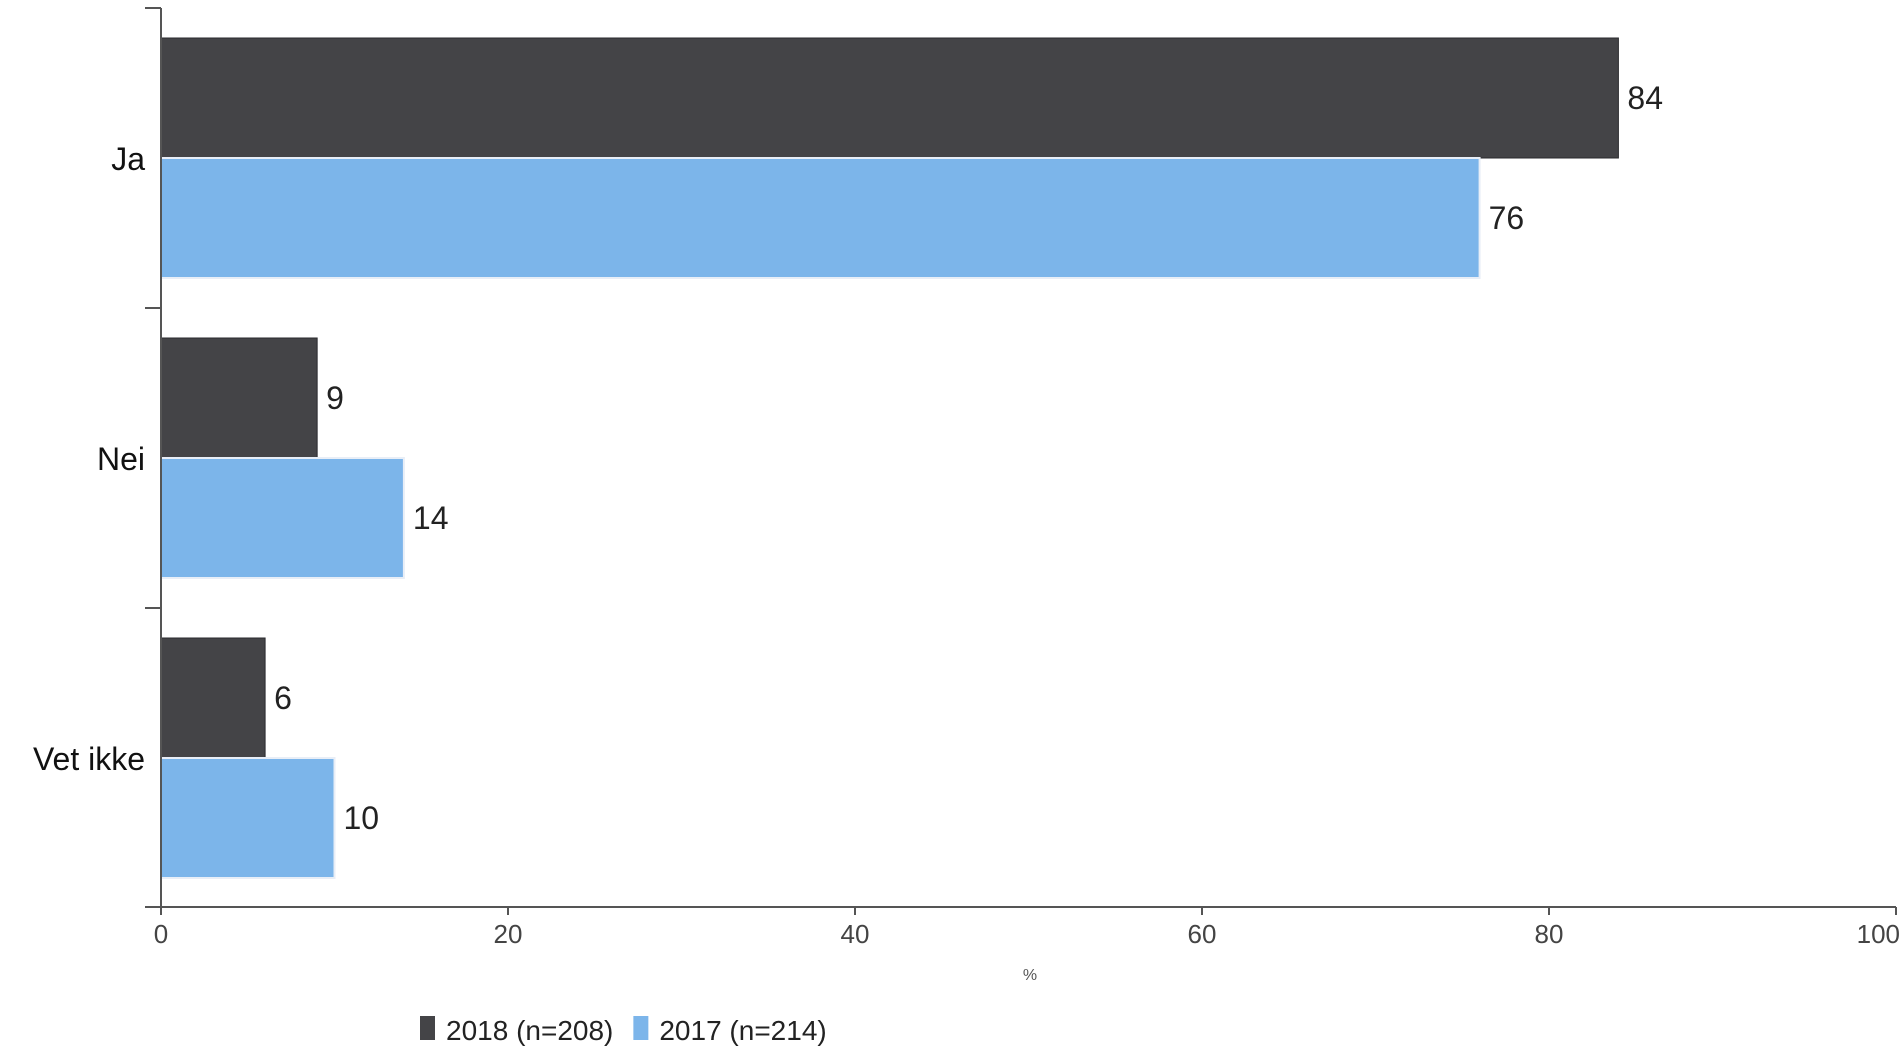  I want to click on x-tick-label: 100, so click(1878, 934).